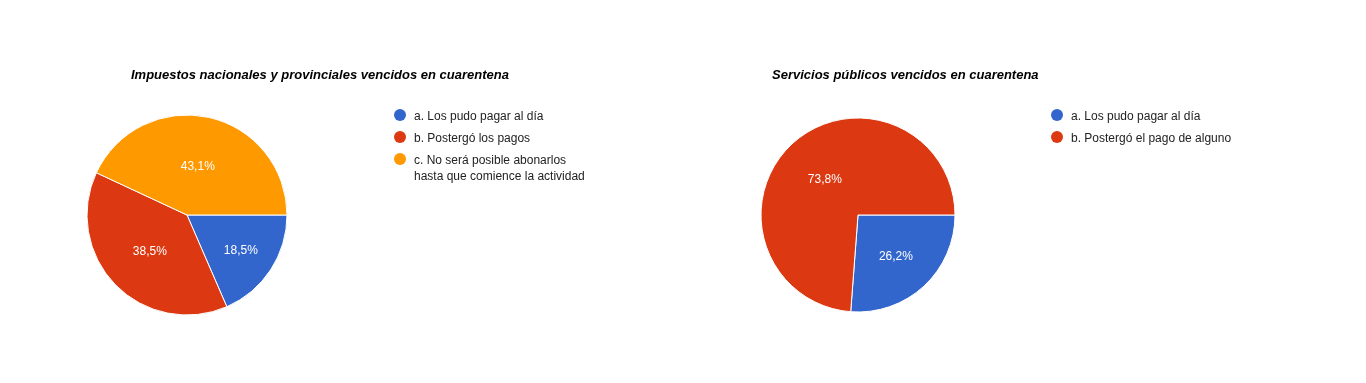 This screenshot has height=383, width=1366. What do you see at coordinates (896, 256) in the screenshot?
I see `data-label: 26,2%` at bounding box center [896, 256].